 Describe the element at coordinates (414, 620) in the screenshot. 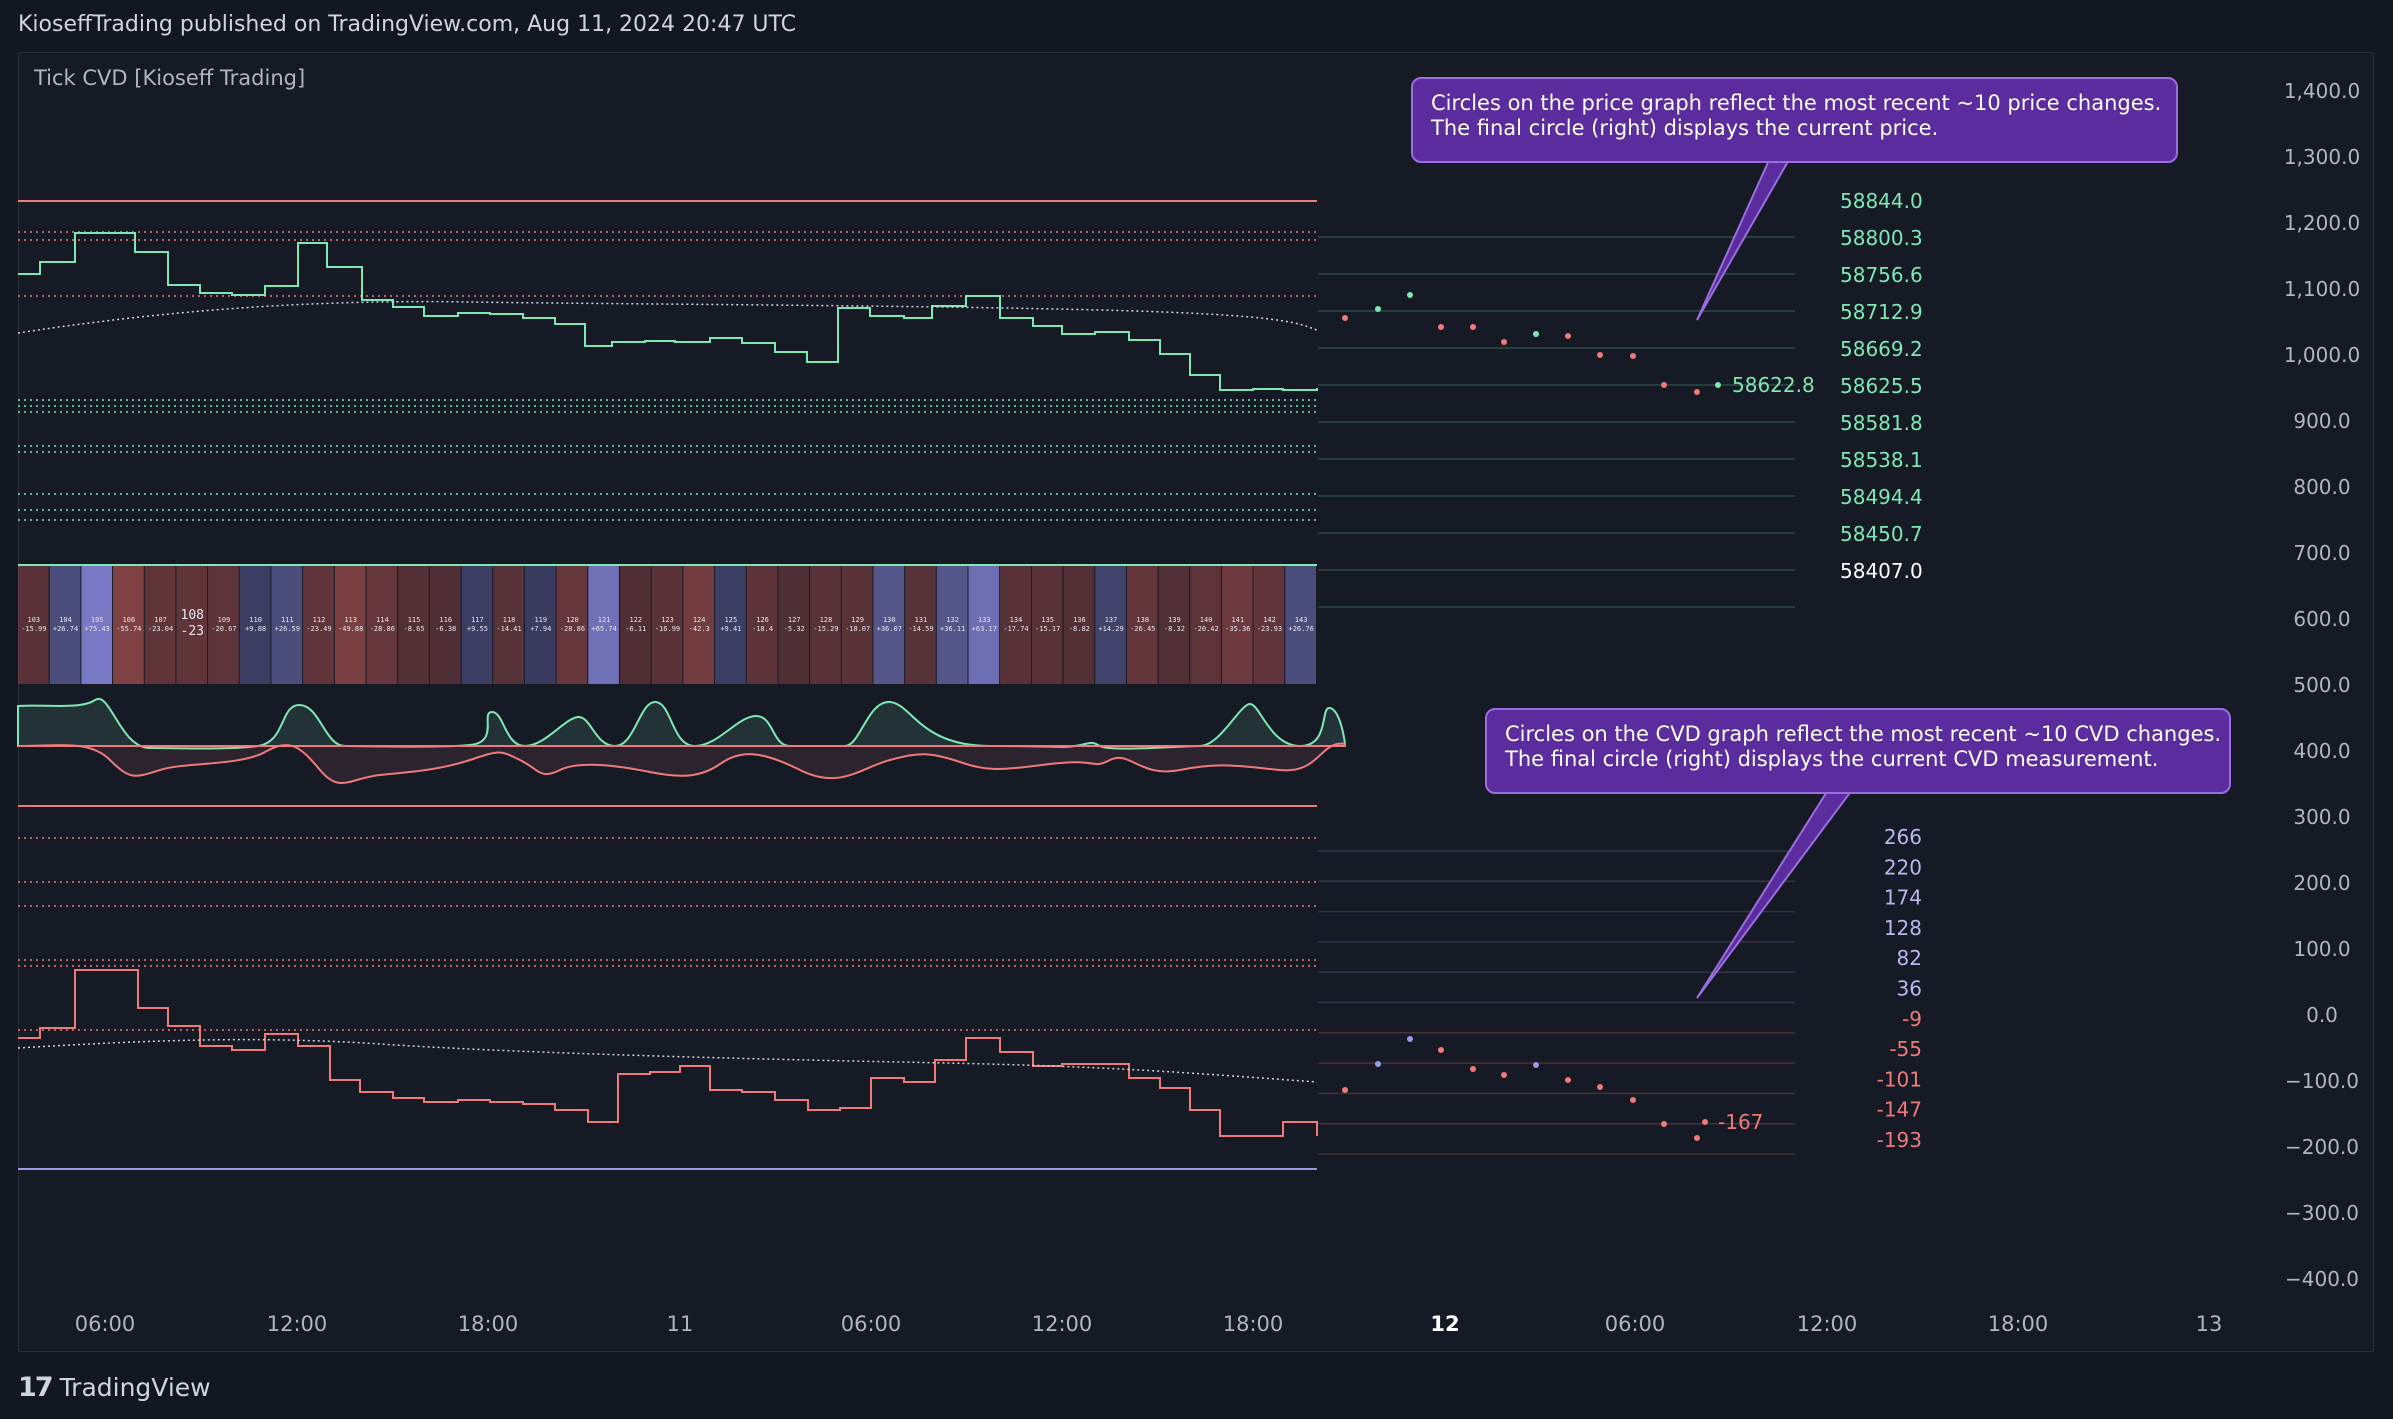

I see `heatmap-cell-id: 115` at that location.